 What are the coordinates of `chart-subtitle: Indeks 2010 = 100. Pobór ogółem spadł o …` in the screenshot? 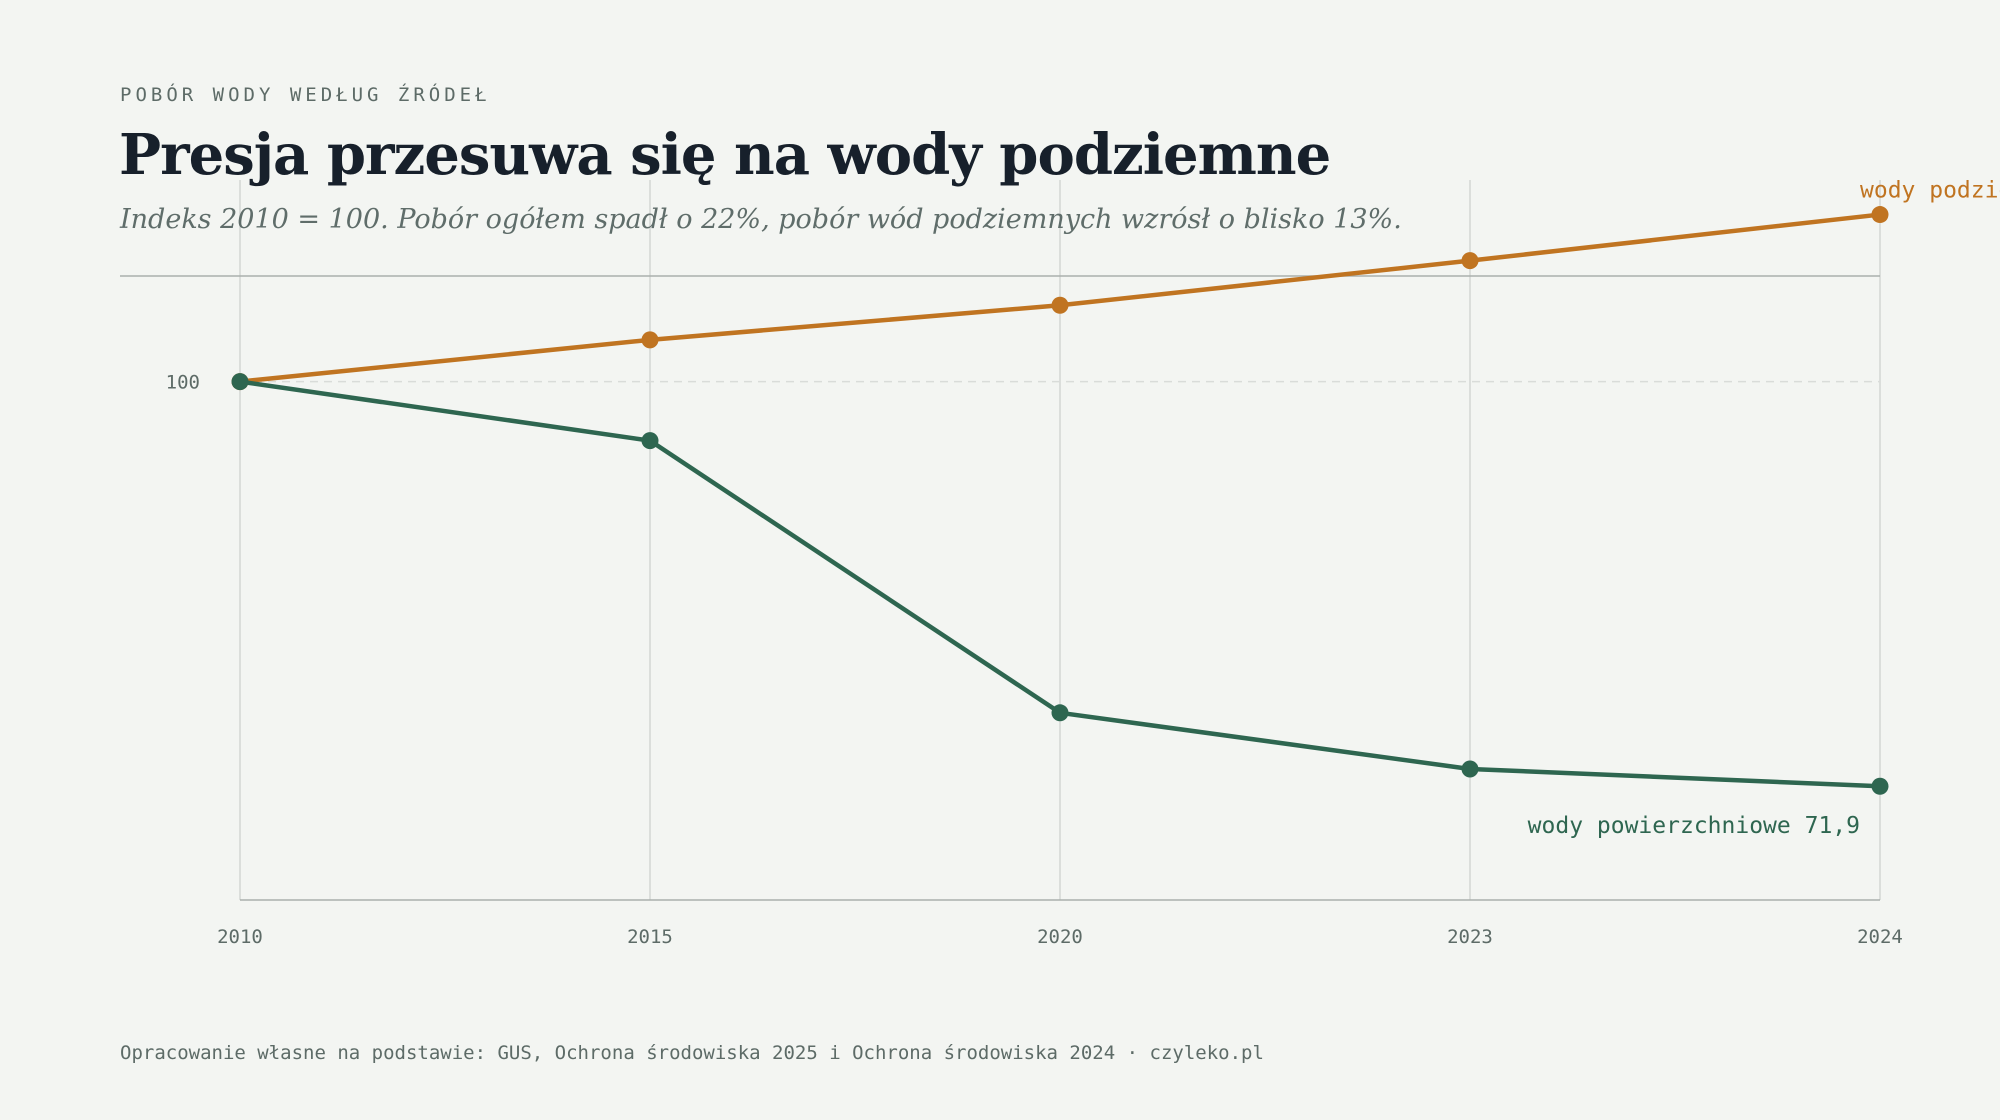 It's located at (761, 219).